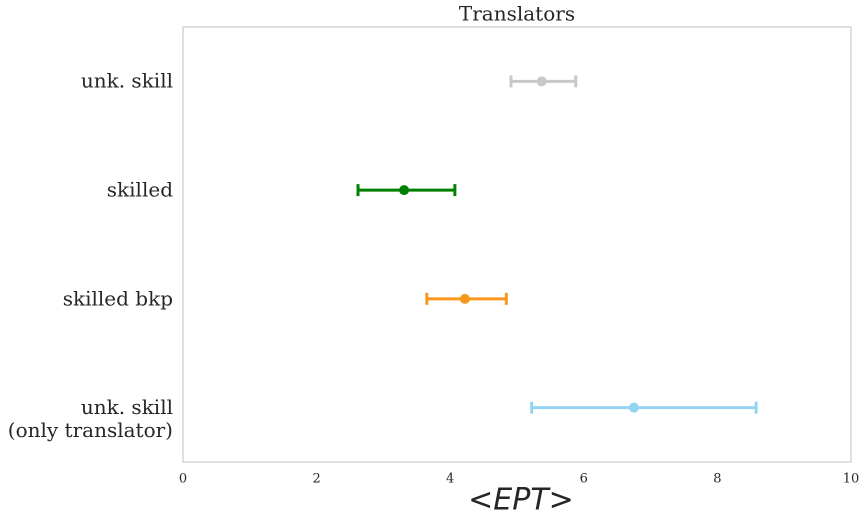 This screenshot has height=524, width=867. I want to click on y-tick-label: skilled, so click(139, 189).